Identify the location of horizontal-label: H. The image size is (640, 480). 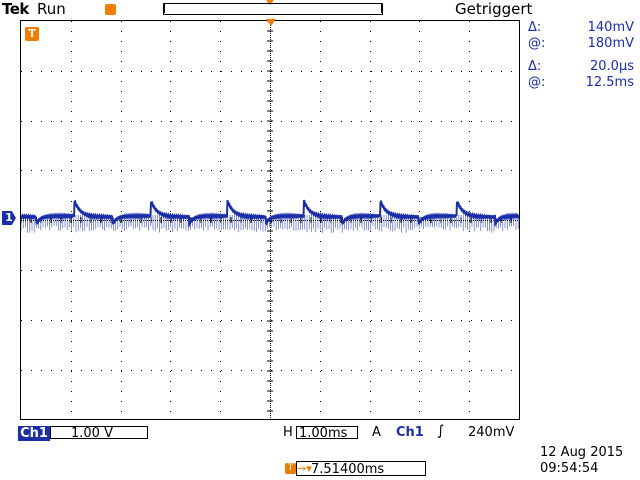
(288, 432).